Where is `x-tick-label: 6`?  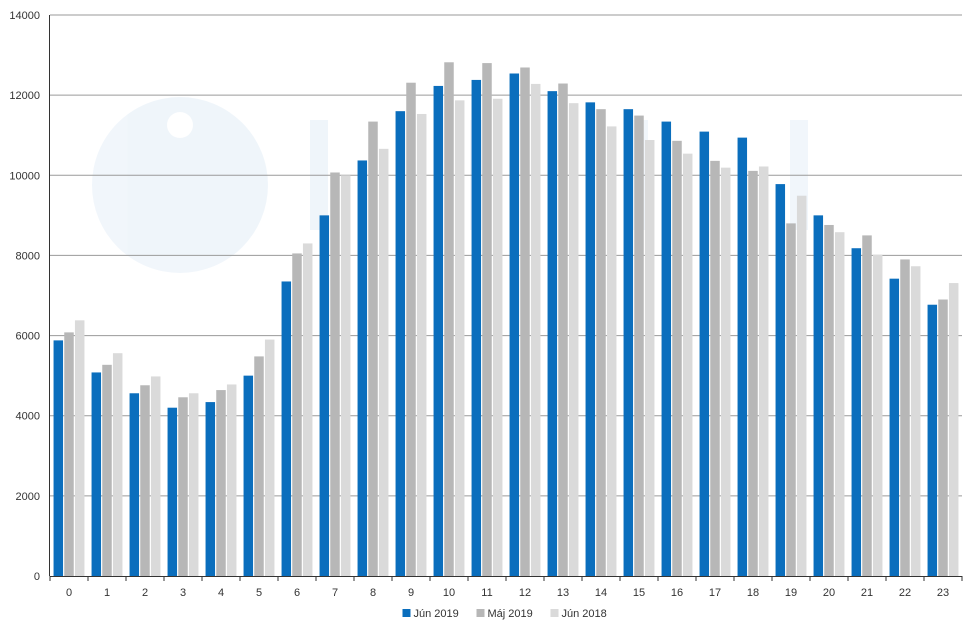 x-tick-label: 6 is located at coordinates (297, 593).